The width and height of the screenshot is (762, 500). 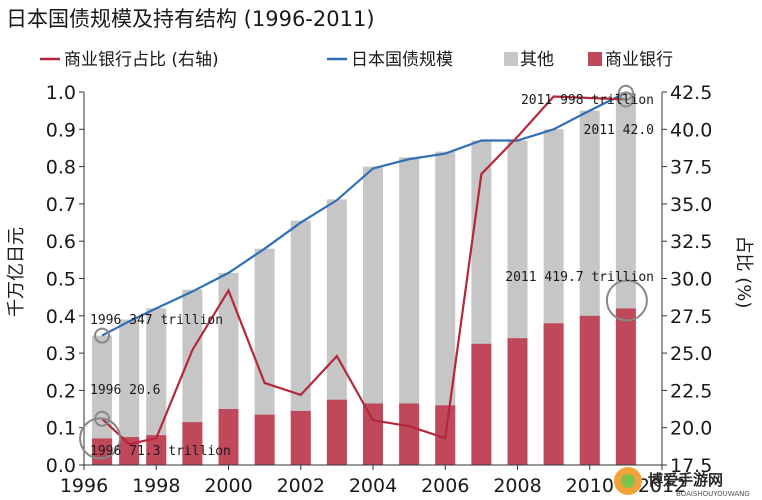 I want to click on annotation-label: 2011 42.0, so click(x=619, y=130).